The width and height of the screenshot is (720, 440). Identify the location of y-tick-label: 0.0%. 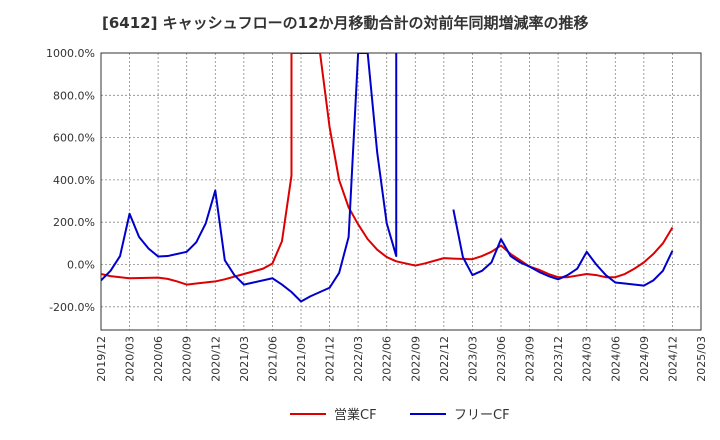
(81, 265).